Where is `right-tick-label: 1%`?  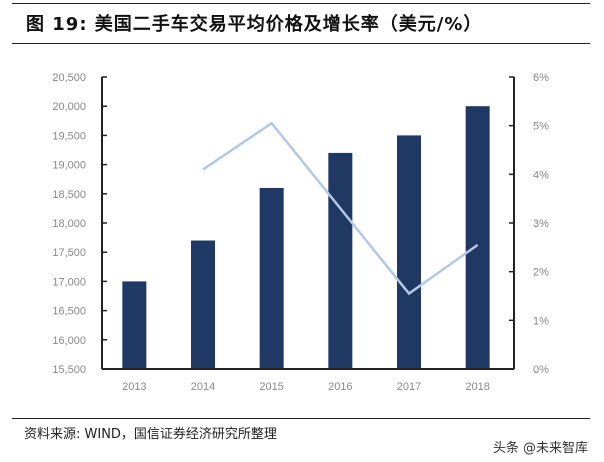 right-tick-label: 1% is located at coordinates (541, 321).